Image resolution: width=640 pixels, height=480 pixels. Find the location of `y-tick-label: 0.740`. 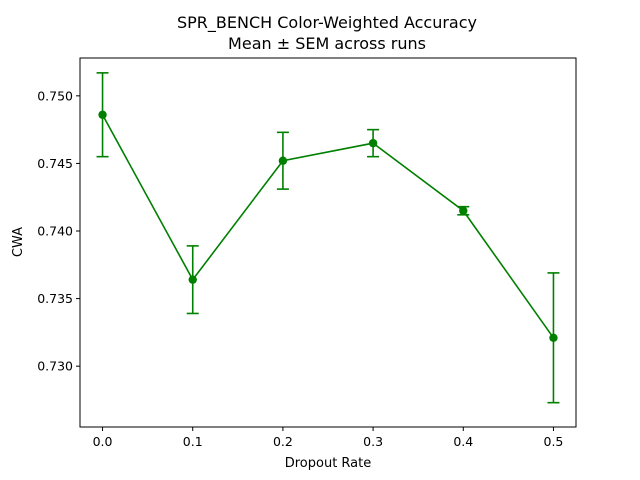

y-tick-label: 0.740 is located at coordinates (55, 231).